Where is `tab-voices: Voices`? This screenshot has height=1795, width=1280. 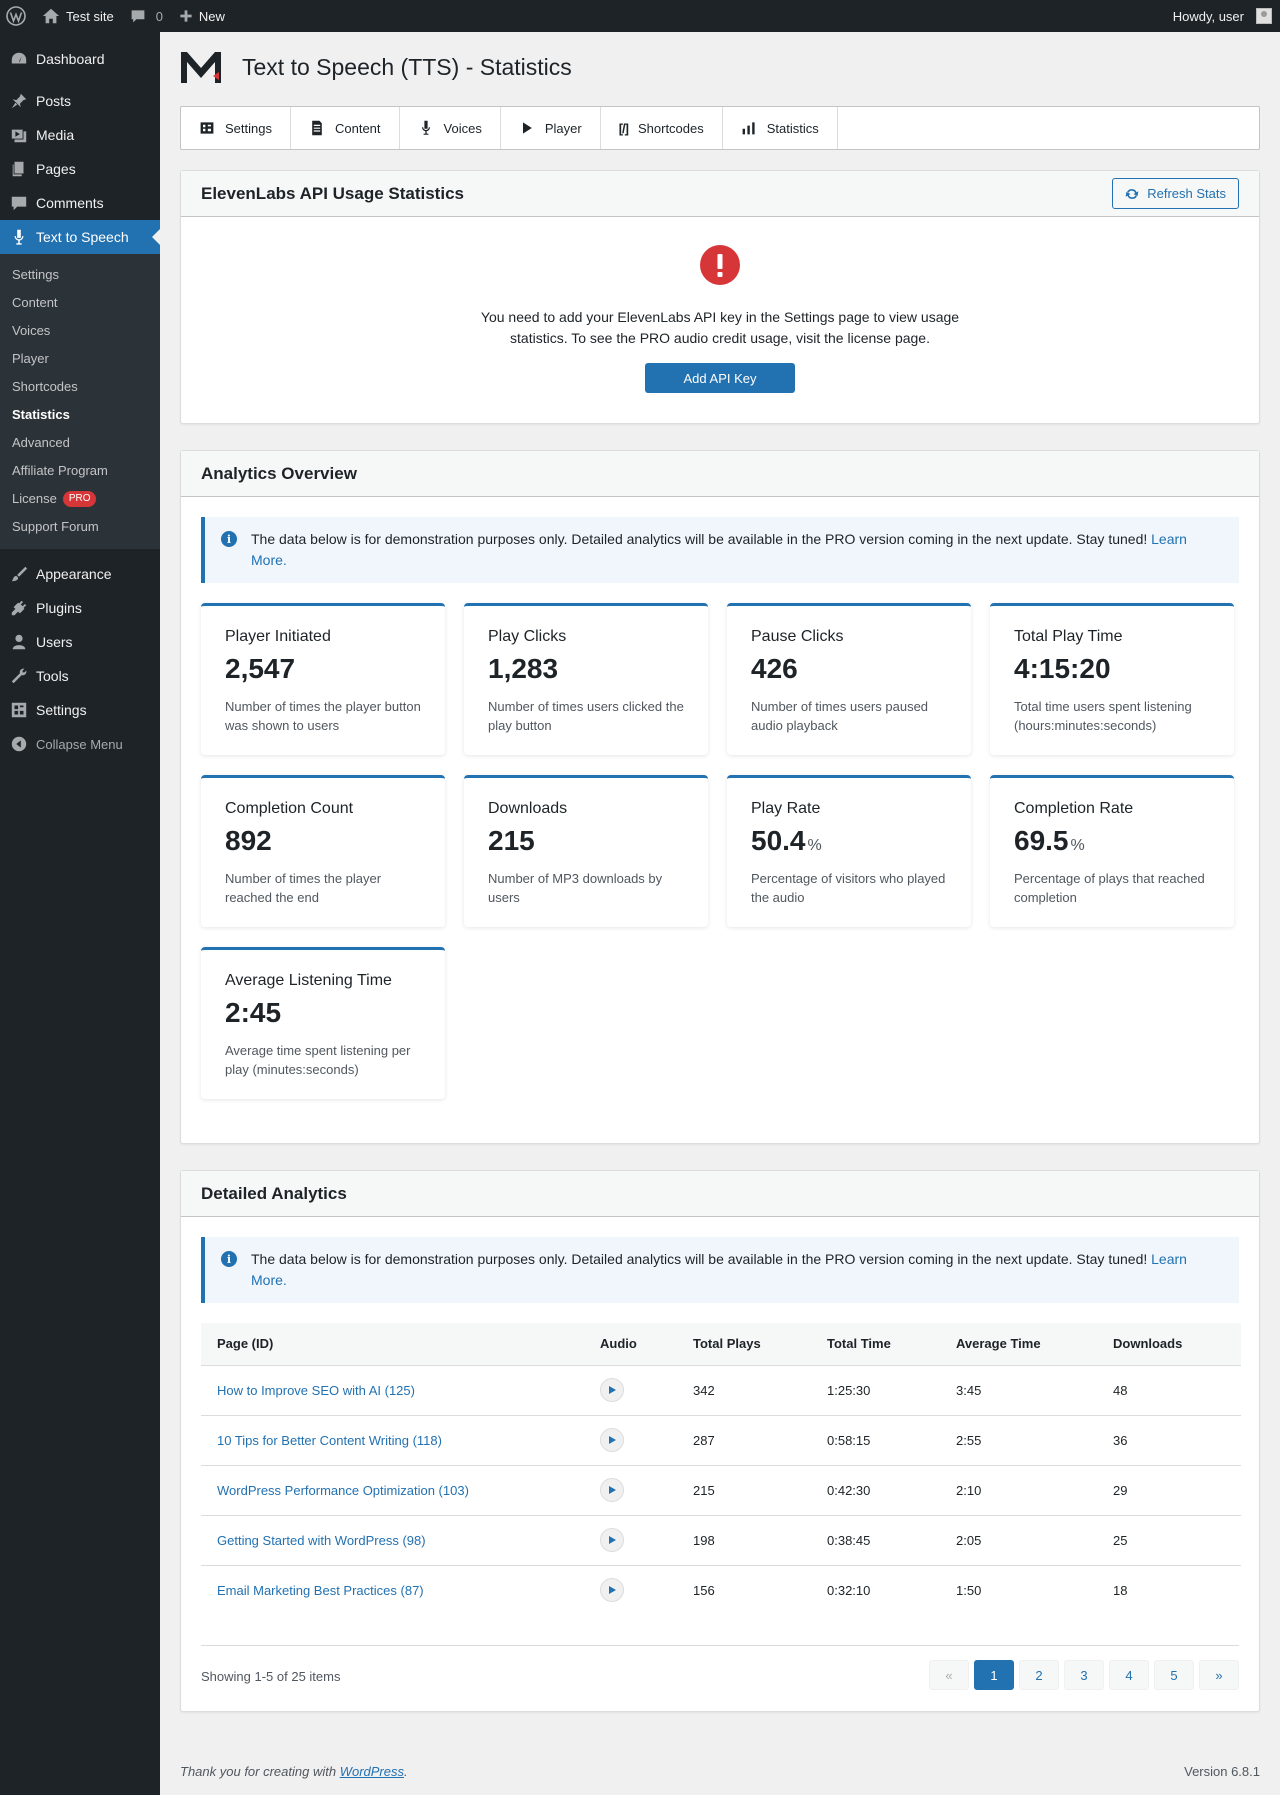
tab-voices: Voices is located at coordinates (450, 128).